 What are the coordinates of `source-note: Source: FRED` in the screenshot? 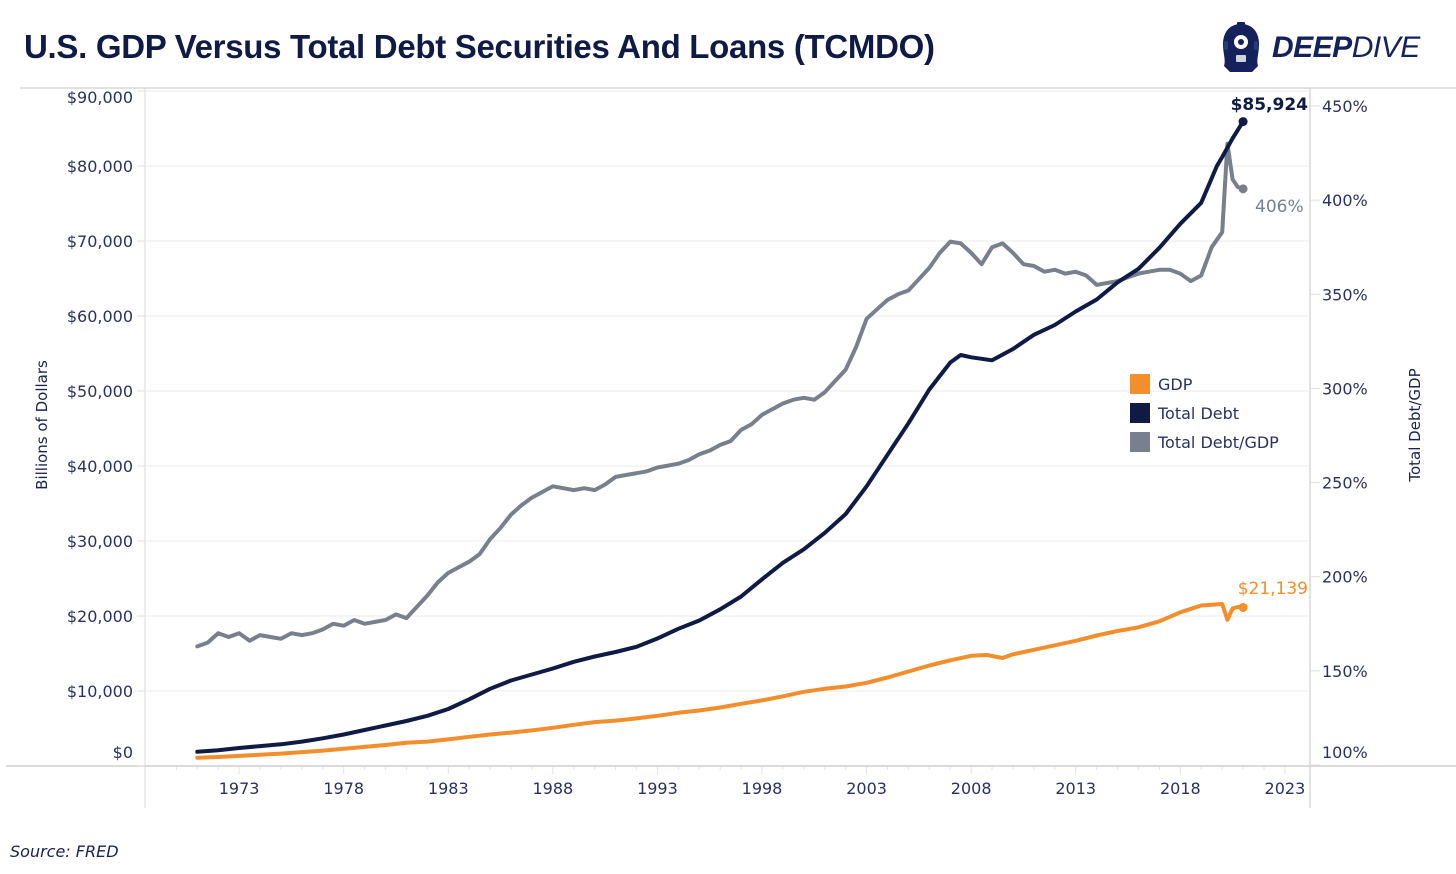 It's located at (64, 851).